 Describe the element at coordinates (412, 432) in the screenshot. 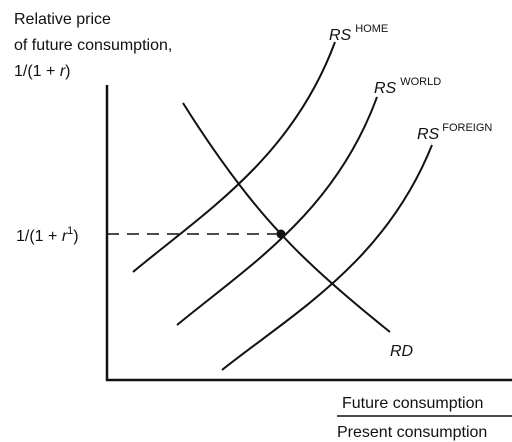

I see `x-axis-label-denominator: Present consumption` at that location.